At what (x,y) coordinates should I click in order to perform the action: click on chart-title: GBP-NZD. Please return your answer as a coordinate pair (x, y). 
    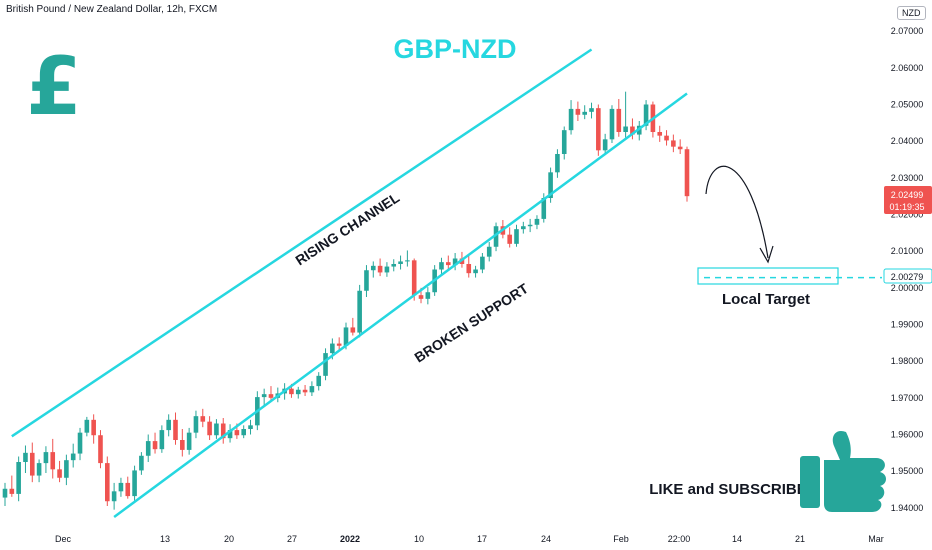
    Looking at the image, I should click on (455, 49).